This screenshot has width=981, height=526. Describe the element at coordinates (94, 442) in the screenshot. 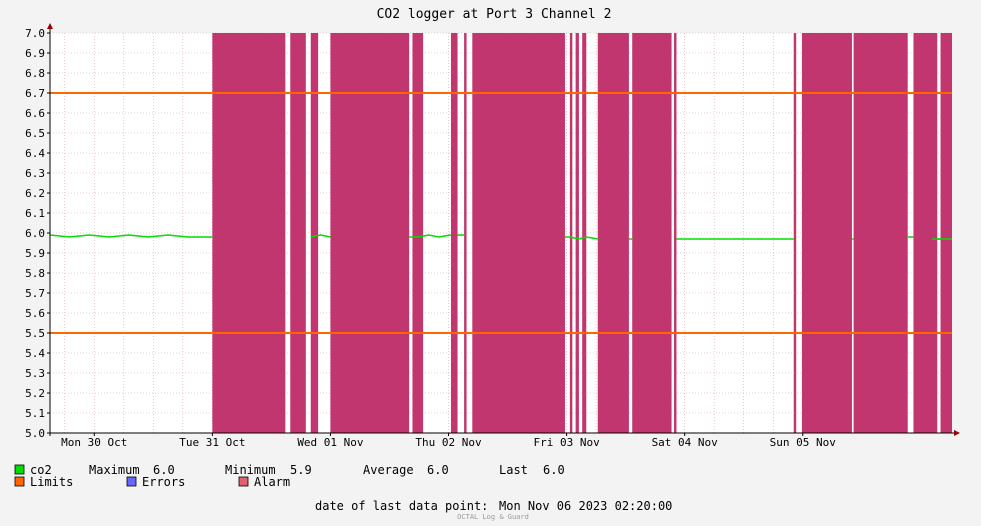

I see `x-tick-label: Mon 30 Oct` at that location.